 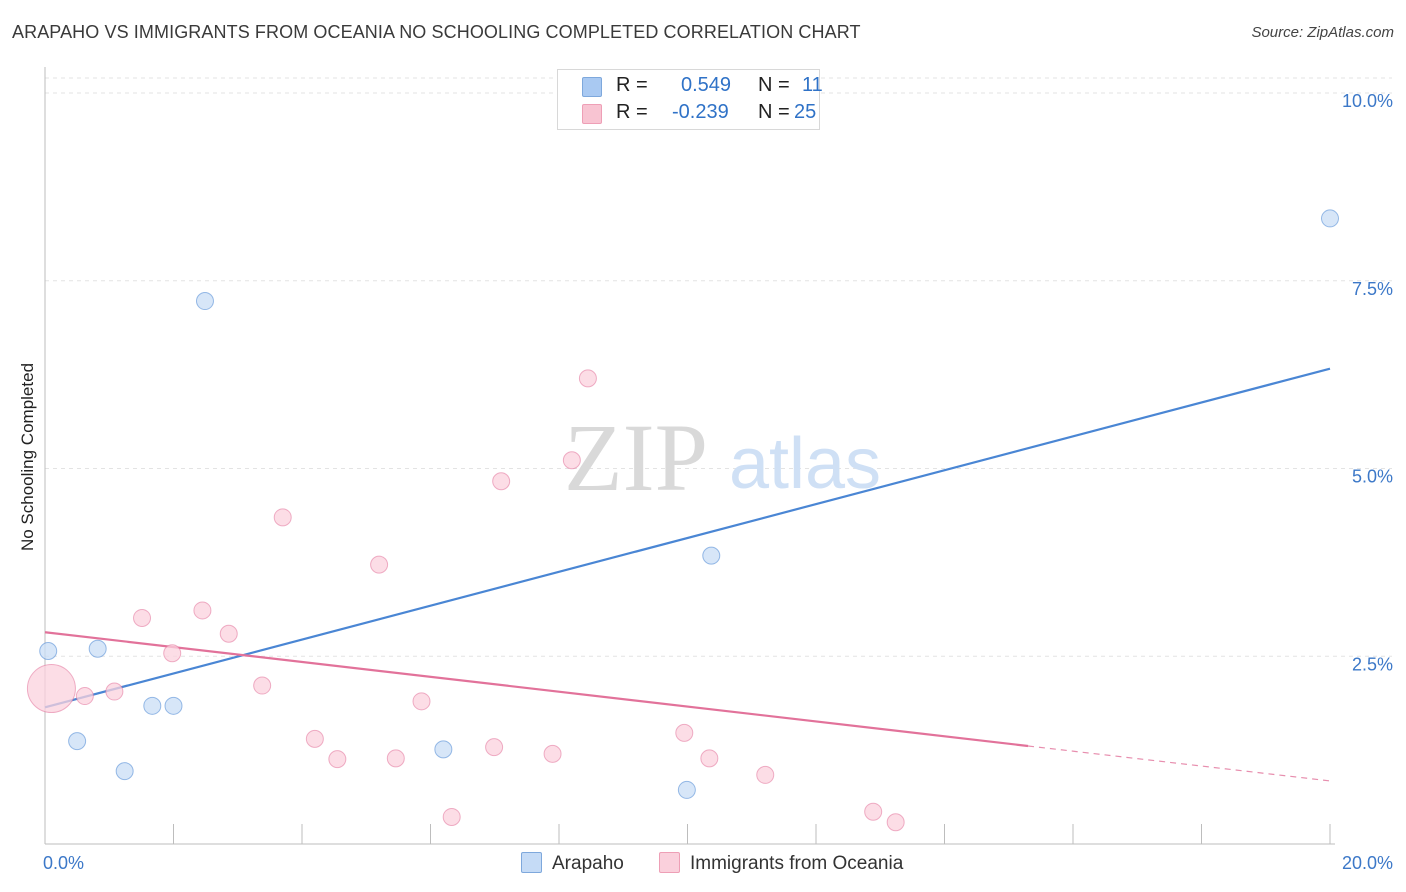 I want to click on y-tick-label: 5.0%, so click(x=1372, y=477).